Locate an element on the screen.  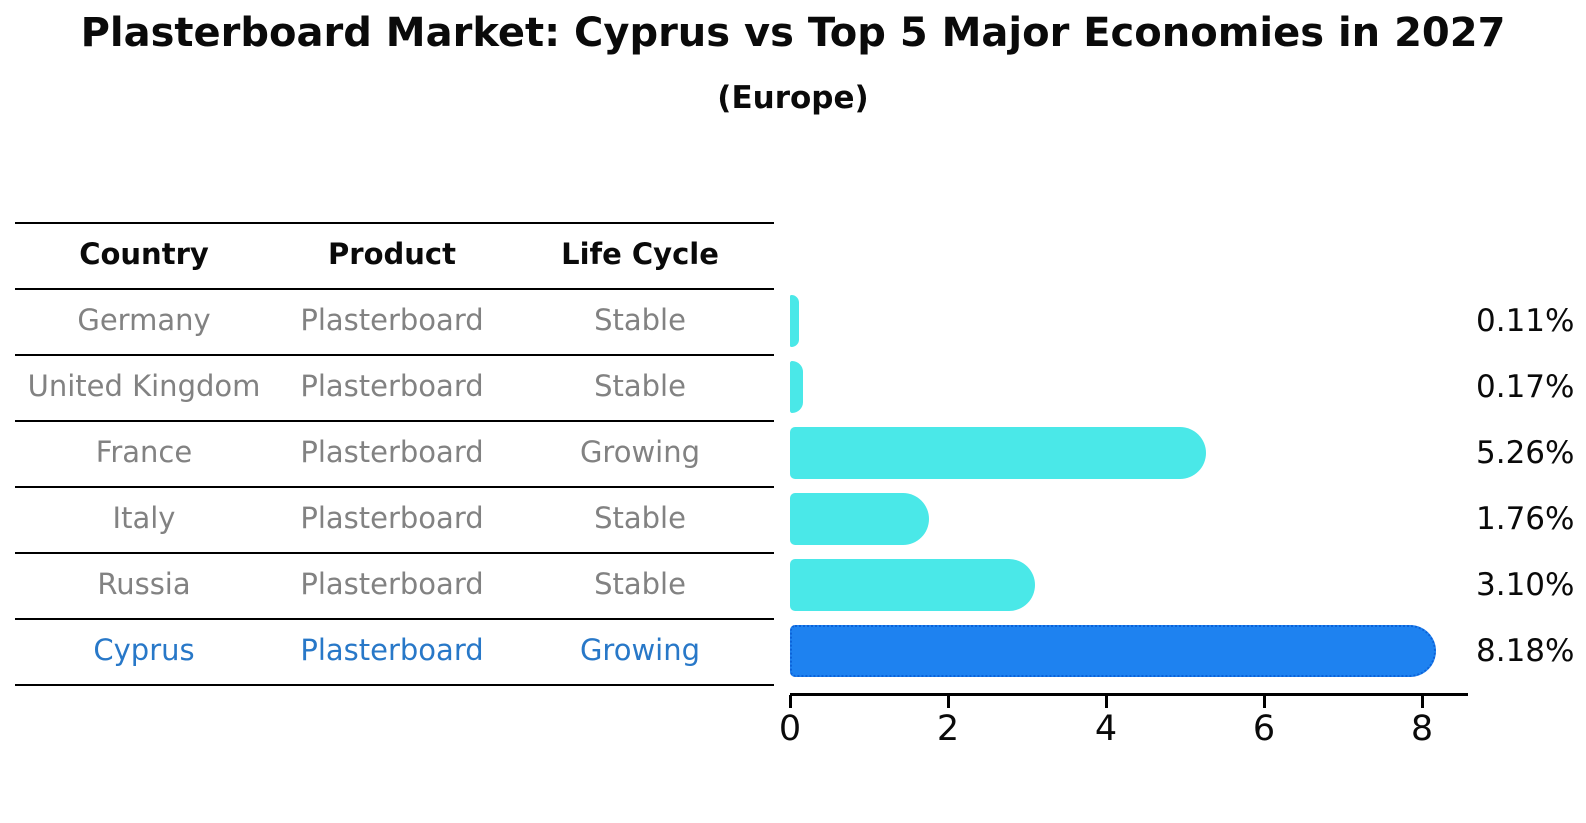
table-row-russia: Russia Plasterboard Stable is located at coordinates (392, 585).